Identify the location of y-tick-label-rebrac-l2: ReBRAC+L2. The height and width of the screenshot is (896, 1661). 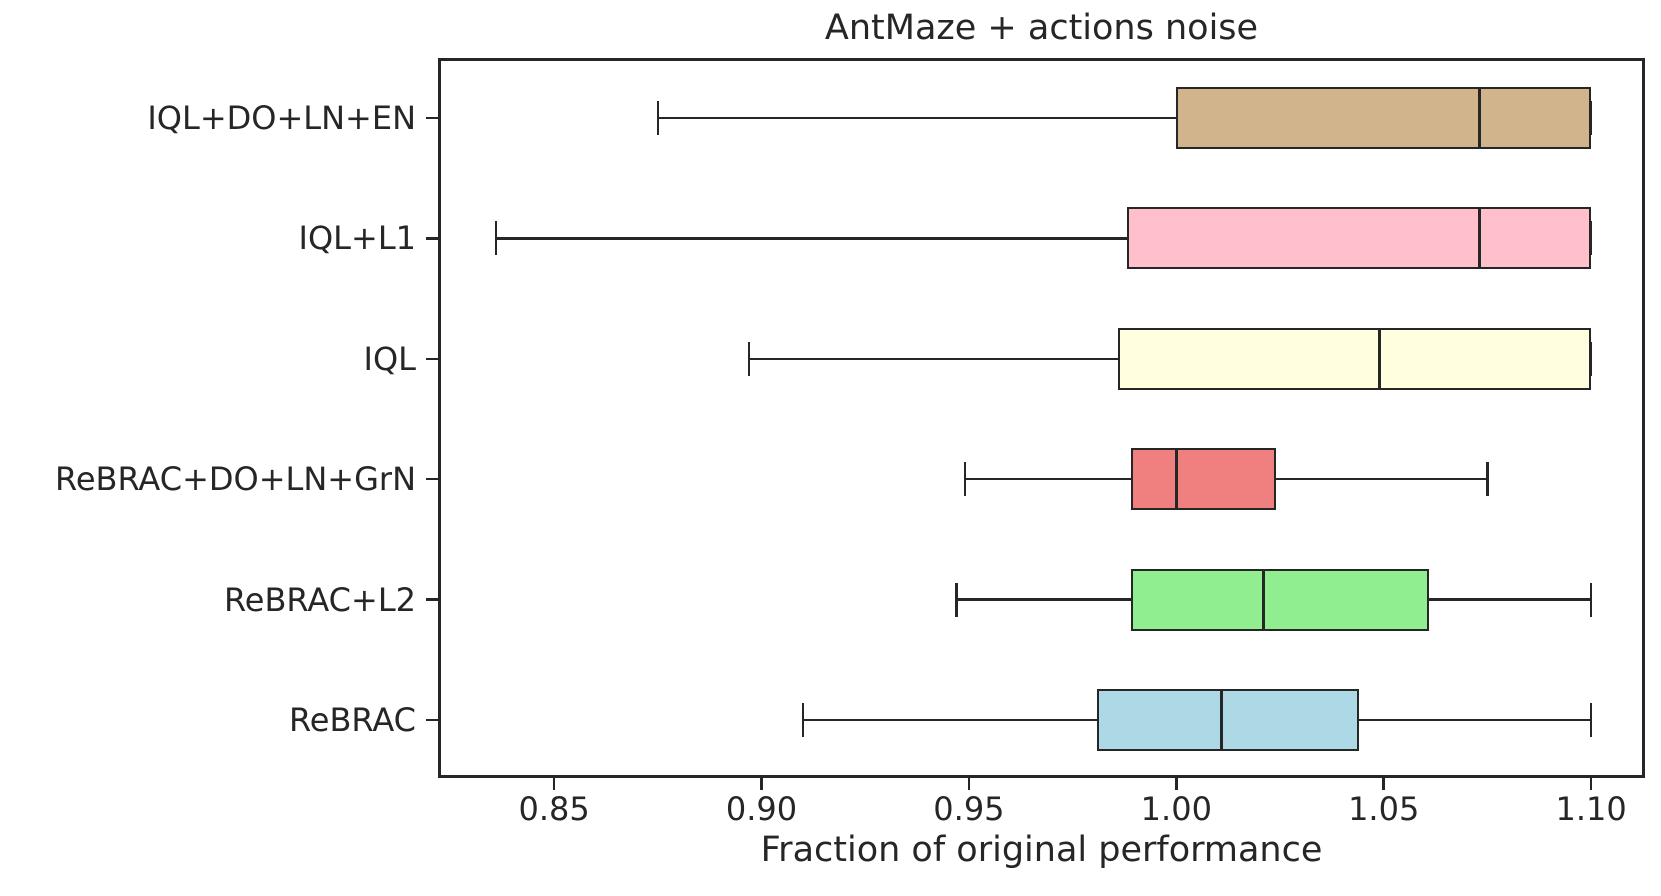
(319, 599).